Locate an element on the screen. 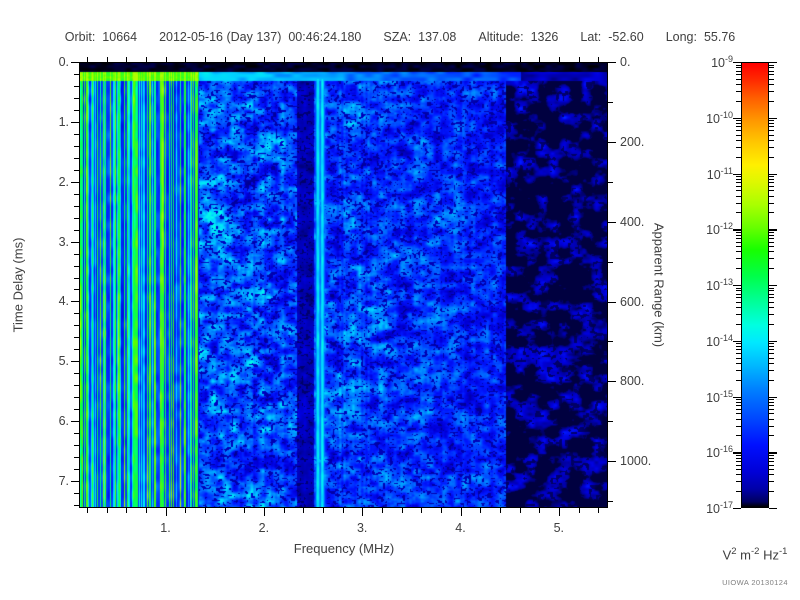 This screenshot has height=600, width=800. x-axis-tick-label: 3. is located at coordinates (362, 528).